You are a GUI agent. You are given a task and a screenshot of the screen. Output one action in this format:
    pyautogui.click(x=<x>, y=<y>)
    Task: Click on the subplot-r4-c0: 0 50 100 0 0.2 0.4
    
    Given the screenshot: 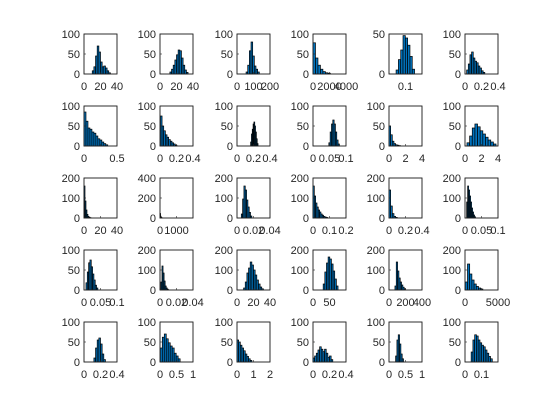 What is the action you would take?
    pyautogui.click(x=93, y=349)
    